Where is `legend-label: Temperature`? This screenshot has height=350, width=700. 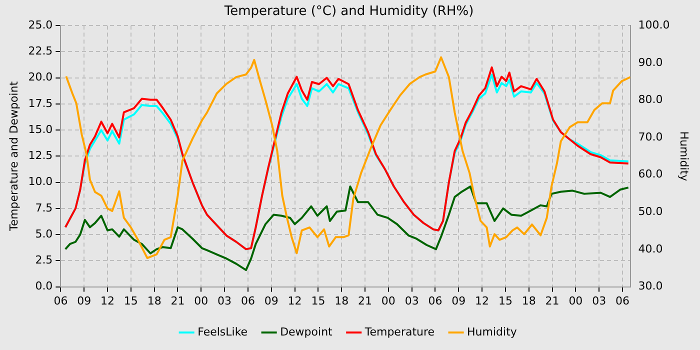 legend-label: Temperature is located at coordinates (399, 331).